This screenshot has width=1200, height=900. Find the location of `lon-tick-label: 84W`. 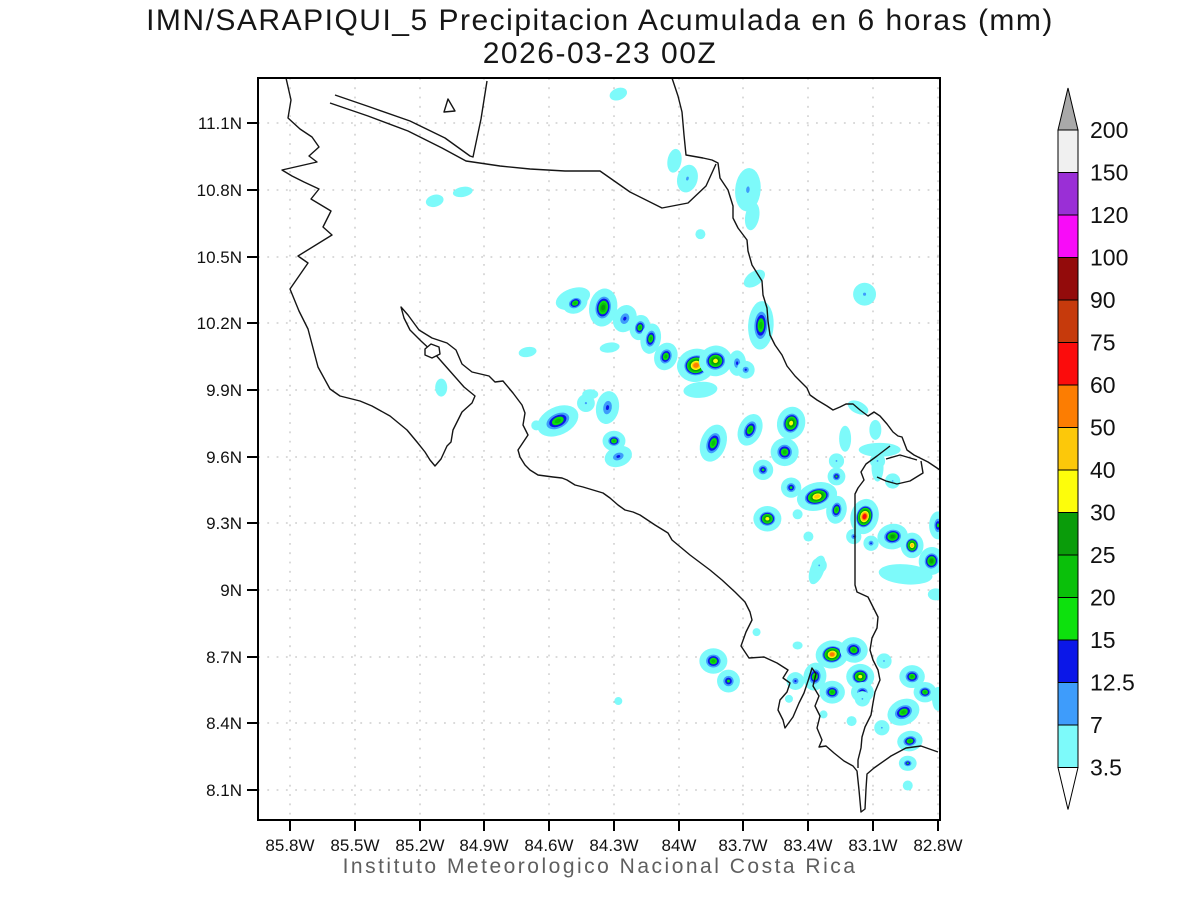

lon-tick-label: 84W is located at coordinates (679, 845).